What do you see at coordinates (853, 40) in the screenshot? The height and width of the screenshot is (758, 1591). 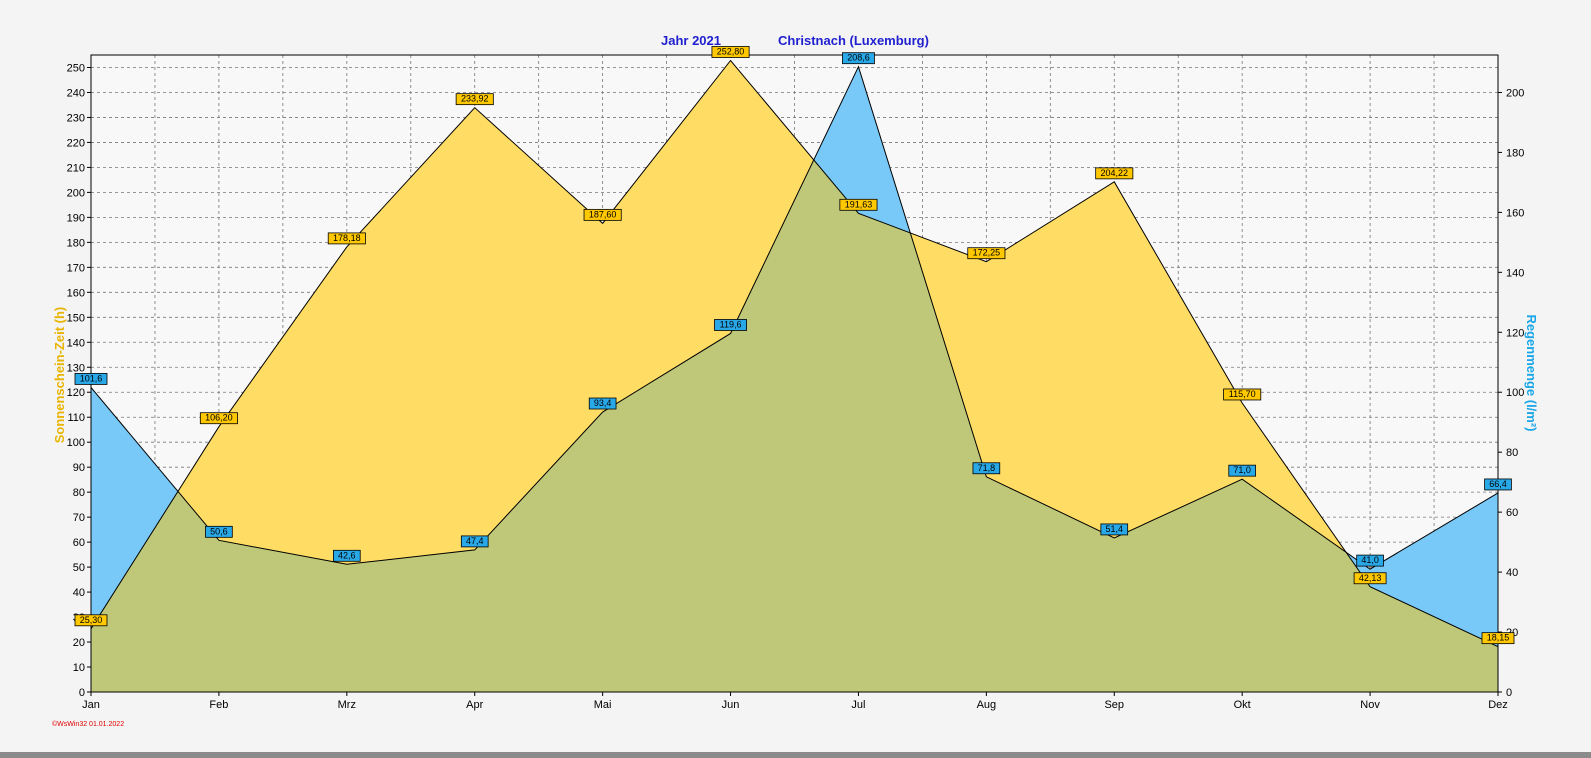 I see `chart-title-location: Christnach (Luxemburg)` at bounding box center [853, 40].